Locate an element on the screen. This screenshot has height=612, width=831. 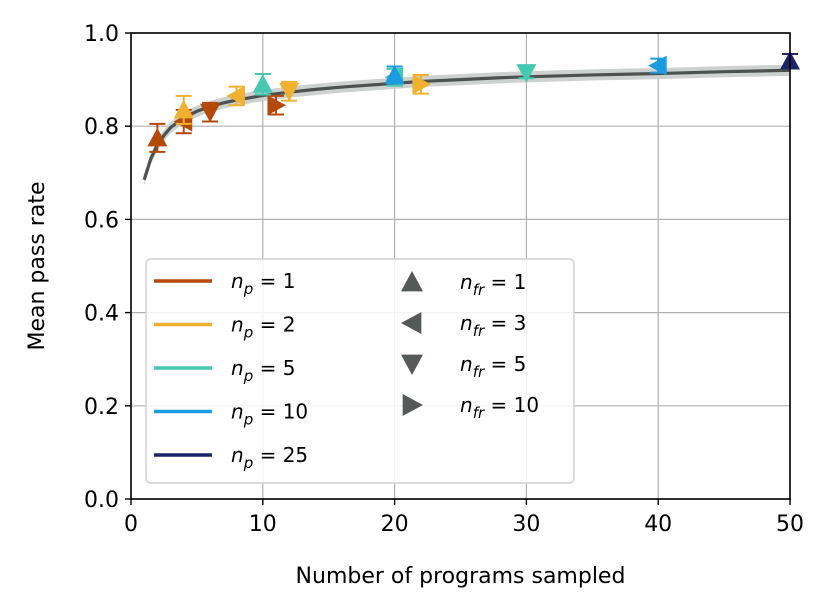
y-tick-label: 0.2 is located at coordinates (101, 407).